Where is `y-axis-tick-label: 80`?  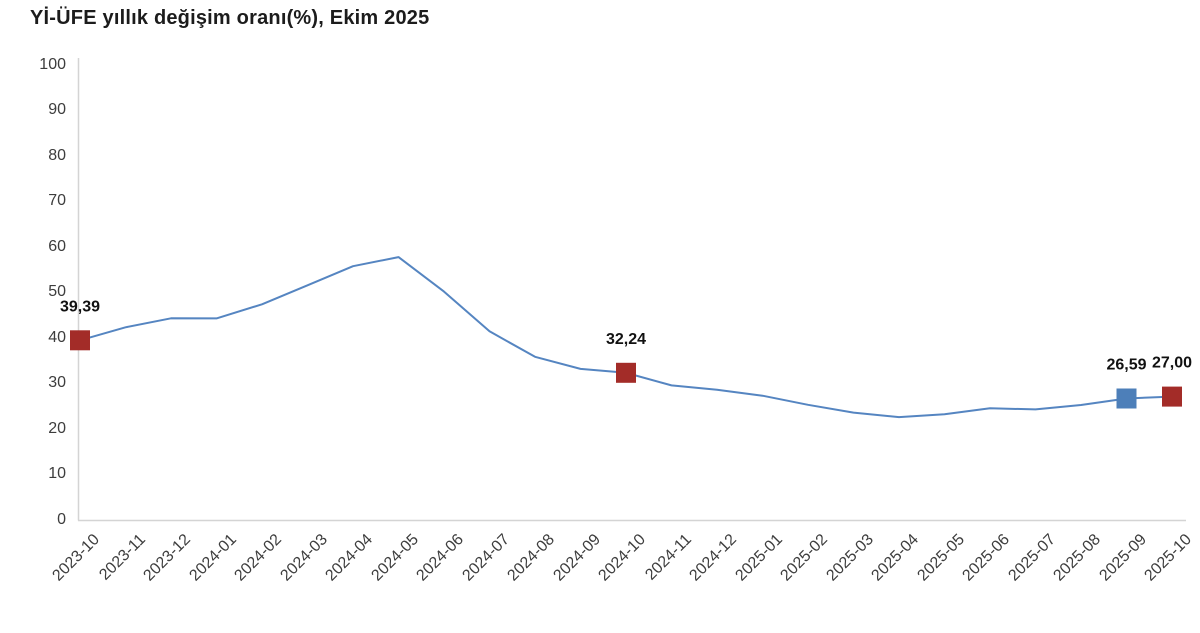 y-axis-tick-label: 80 is located at coordinates (57, 155).